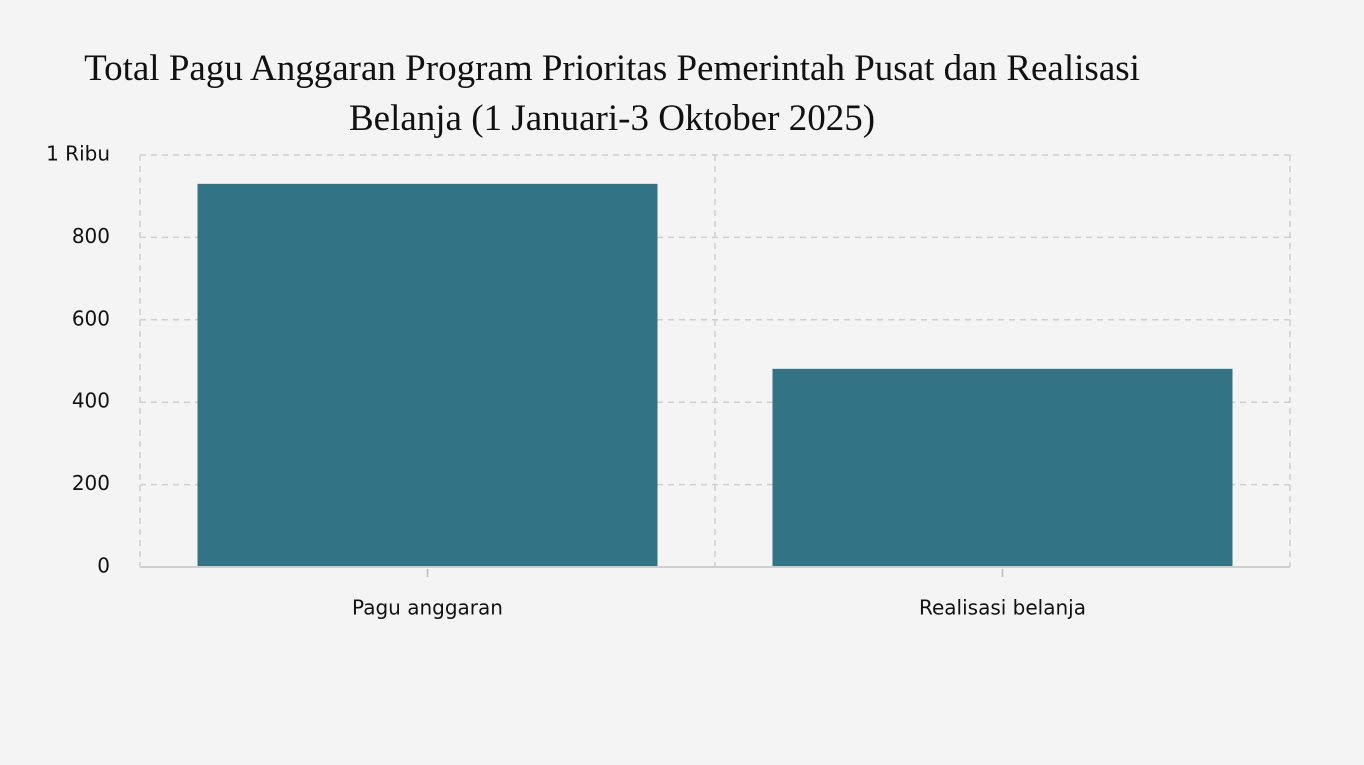 The image size is (1364, 765). Describe the element at coordinates (91, 236) in the screenshot. I see `y-tick-label: 800` at that location.